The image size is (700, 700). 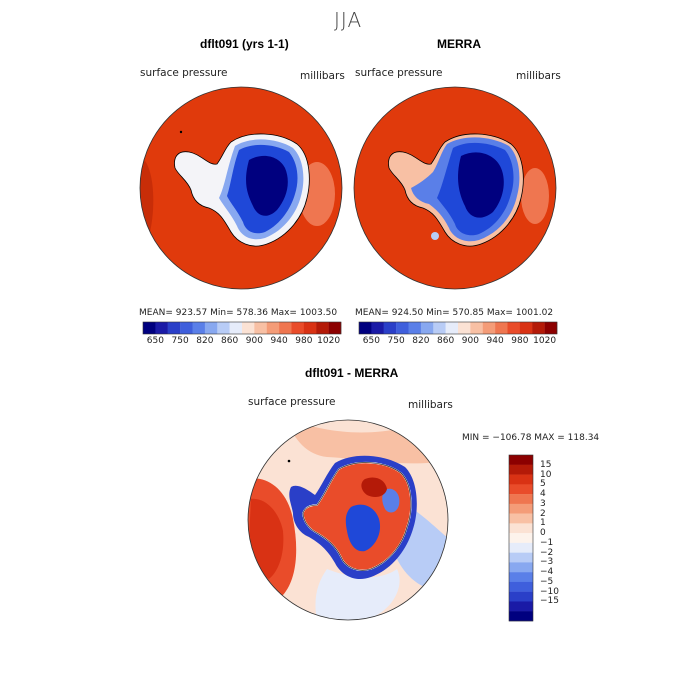 I want to click on colorbar-tick-label: −3, so click(x=547, y=562).